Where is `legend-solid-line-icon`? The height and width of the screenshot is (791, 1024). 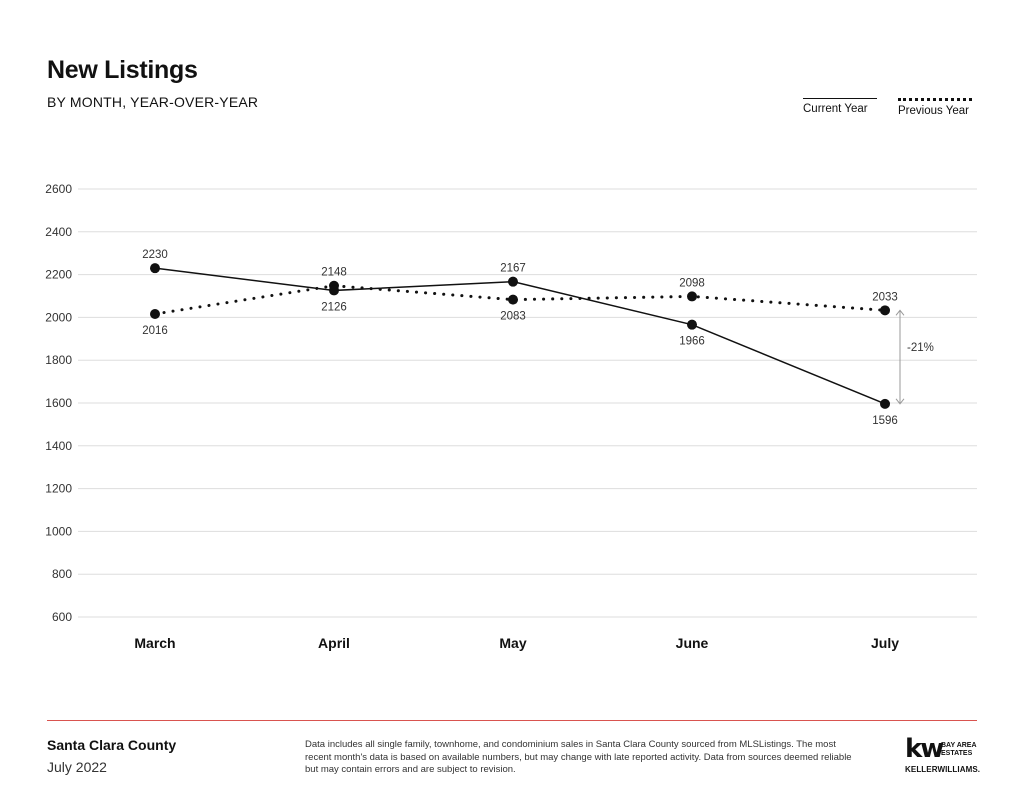 legend-solid-line-icon is located at coordinates (840, 98).